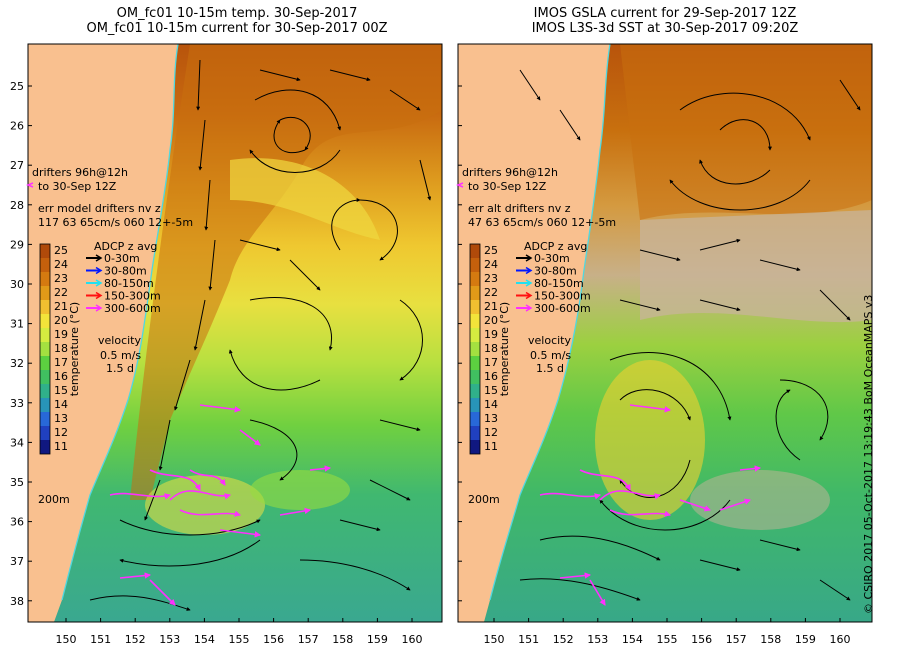 The image size is (900, 650). Describe the element at coordinates (746, 132) in the screenshot. I see `right-warm-region` at that location.